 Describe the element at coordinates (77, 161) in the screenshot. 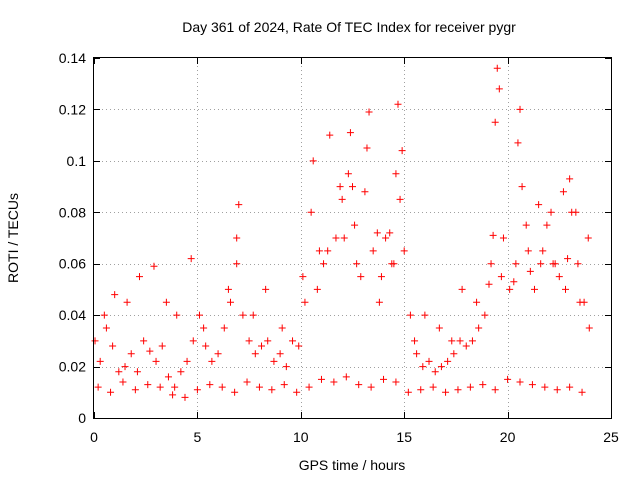

I see `y-tick-label: 0.1` at that location.